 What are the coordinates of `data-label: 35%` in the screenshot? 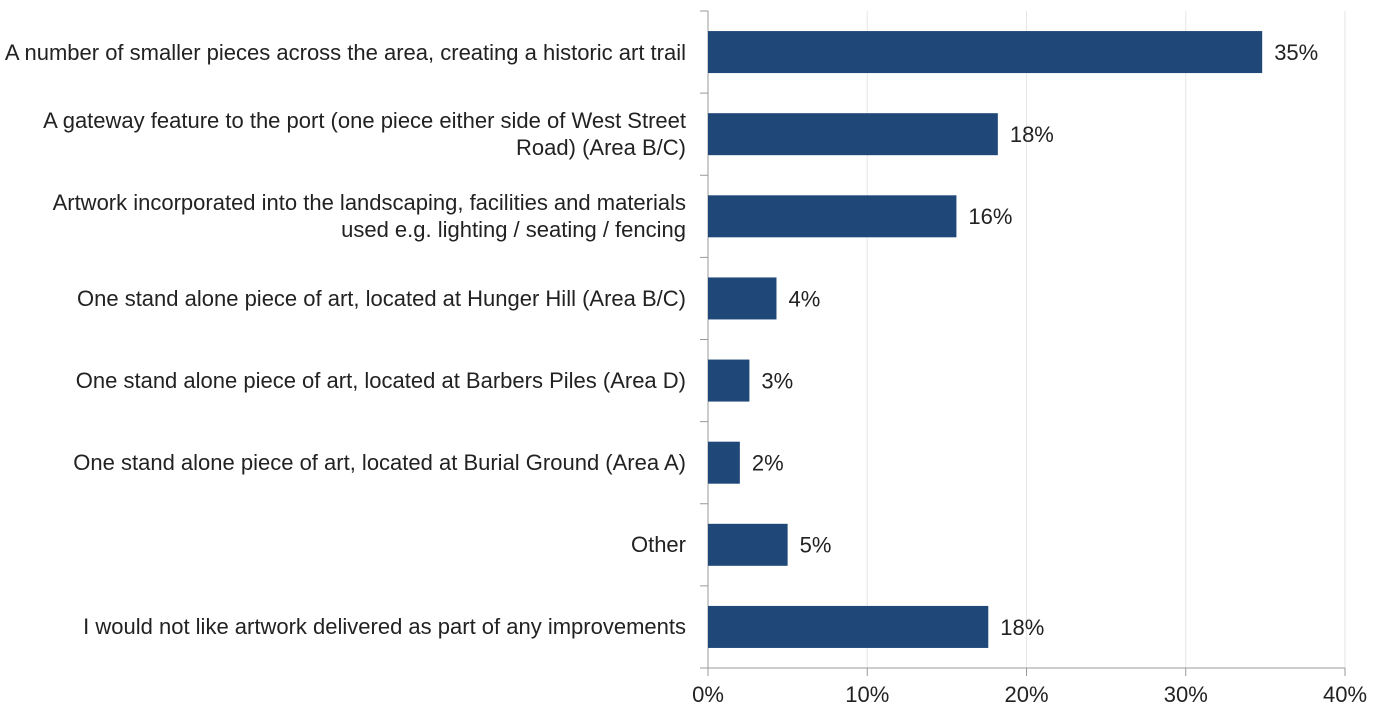 It's located at (1296, 52).